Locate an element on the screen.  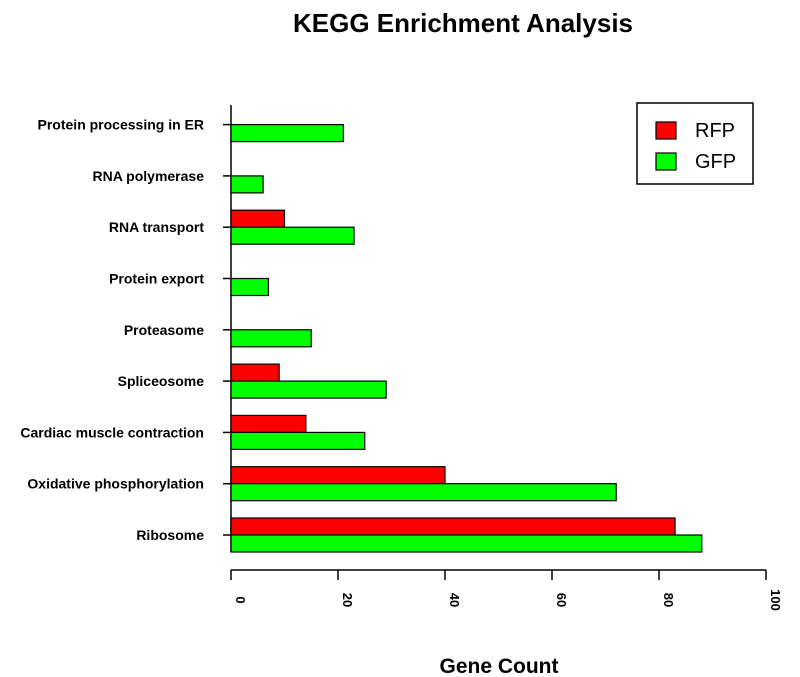
category-label: RNA transport is located at coordinates (156, 227).